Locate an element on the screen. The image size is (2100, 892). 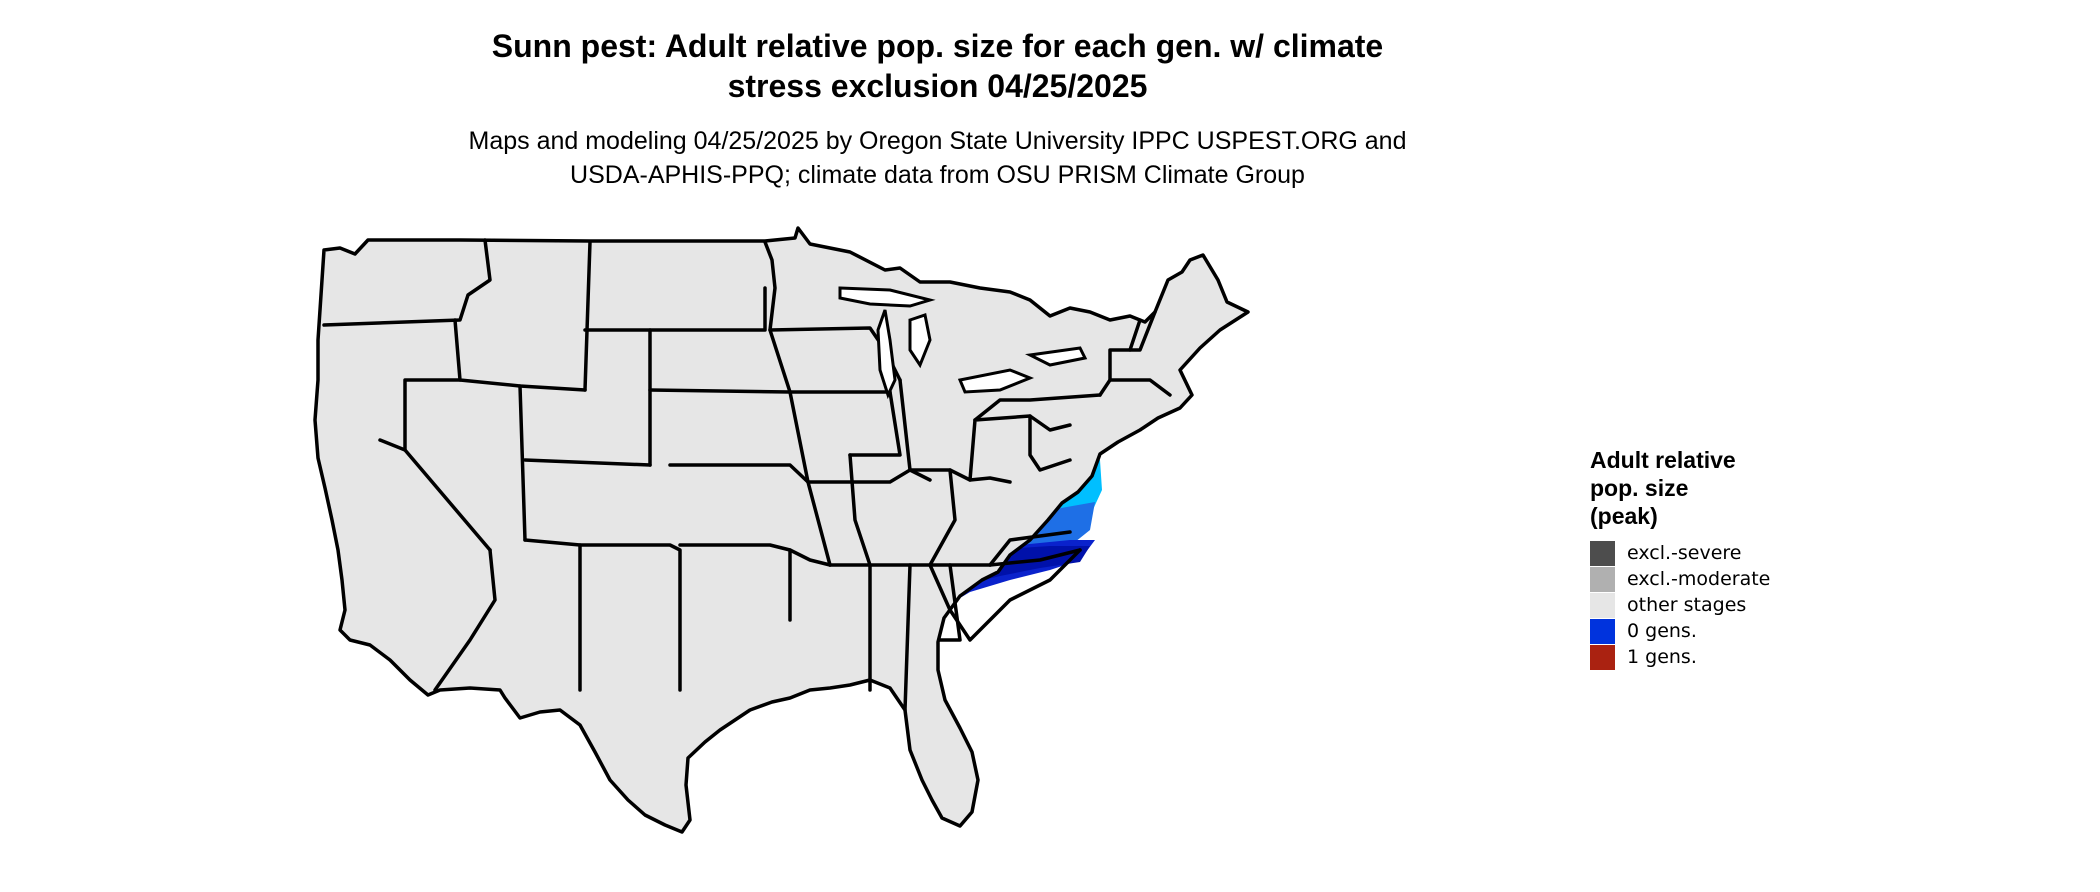
map-title-line-2: stress exclusion 04/25/2025 is located at coordinates (937, 86).